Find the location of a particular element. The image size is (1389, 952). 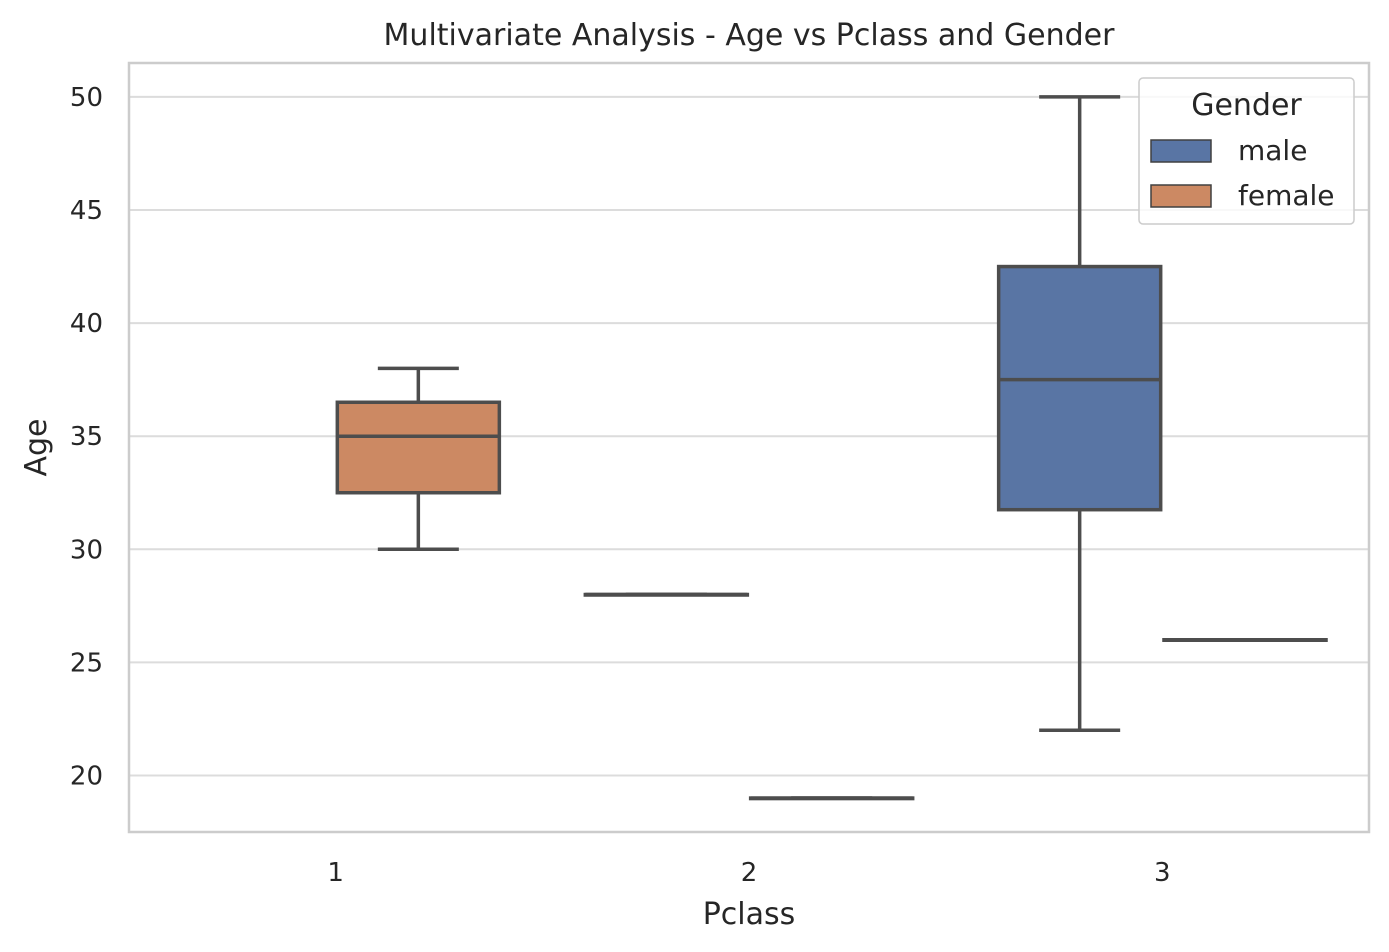

legend-entries: male female is located at coordinates (1242, 173).